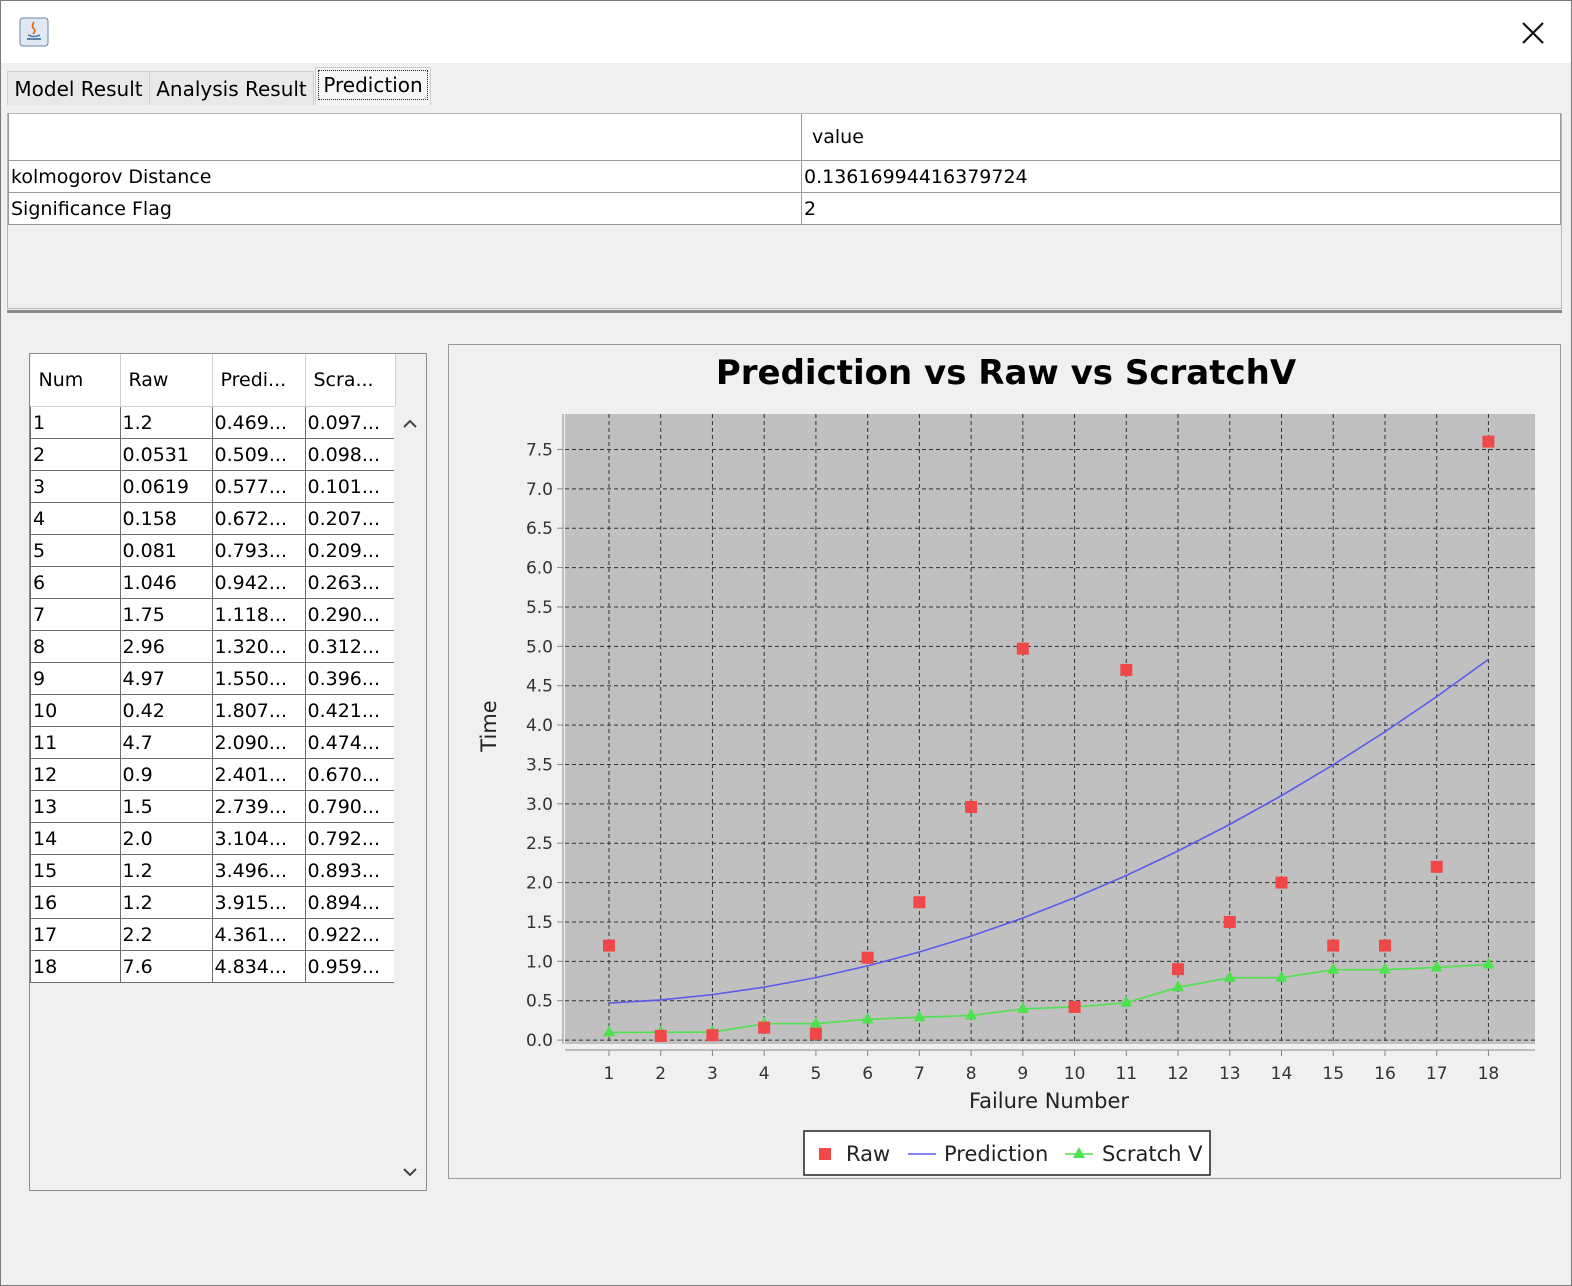 The image size is (1572, 1286). I want to click on cell-raw: 0.0619, so click(166, 486).